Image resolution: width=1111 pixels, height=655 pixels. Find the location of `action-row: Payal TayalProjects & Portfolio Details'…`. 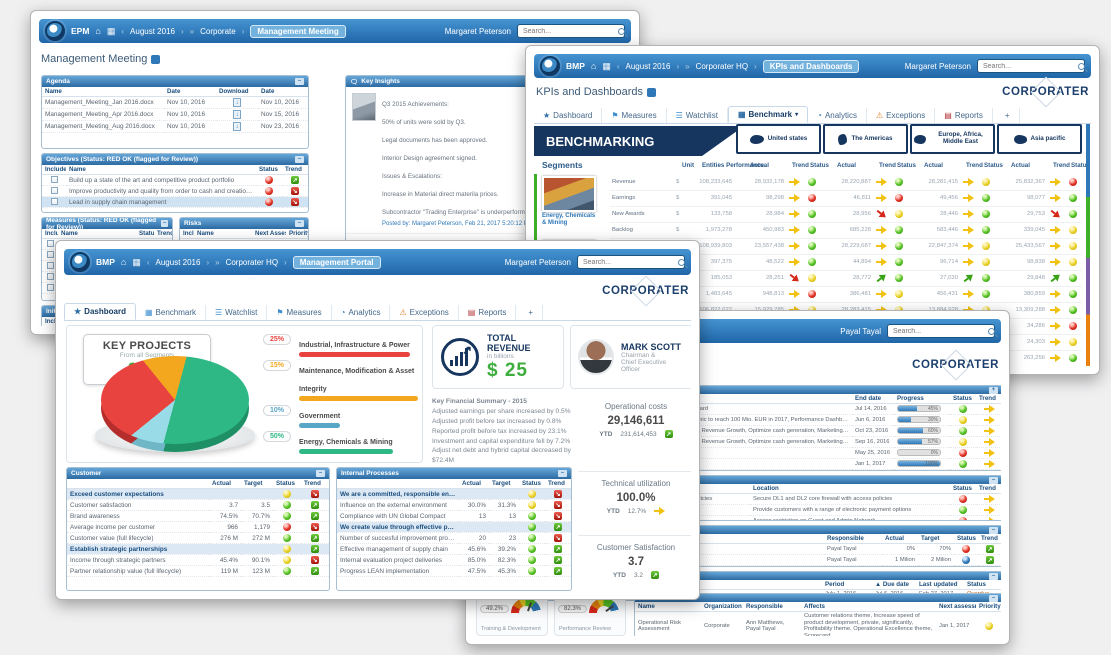

action-row: Payal TayalProjects & Portfolio Details'… is located at coordinates (761, 453).